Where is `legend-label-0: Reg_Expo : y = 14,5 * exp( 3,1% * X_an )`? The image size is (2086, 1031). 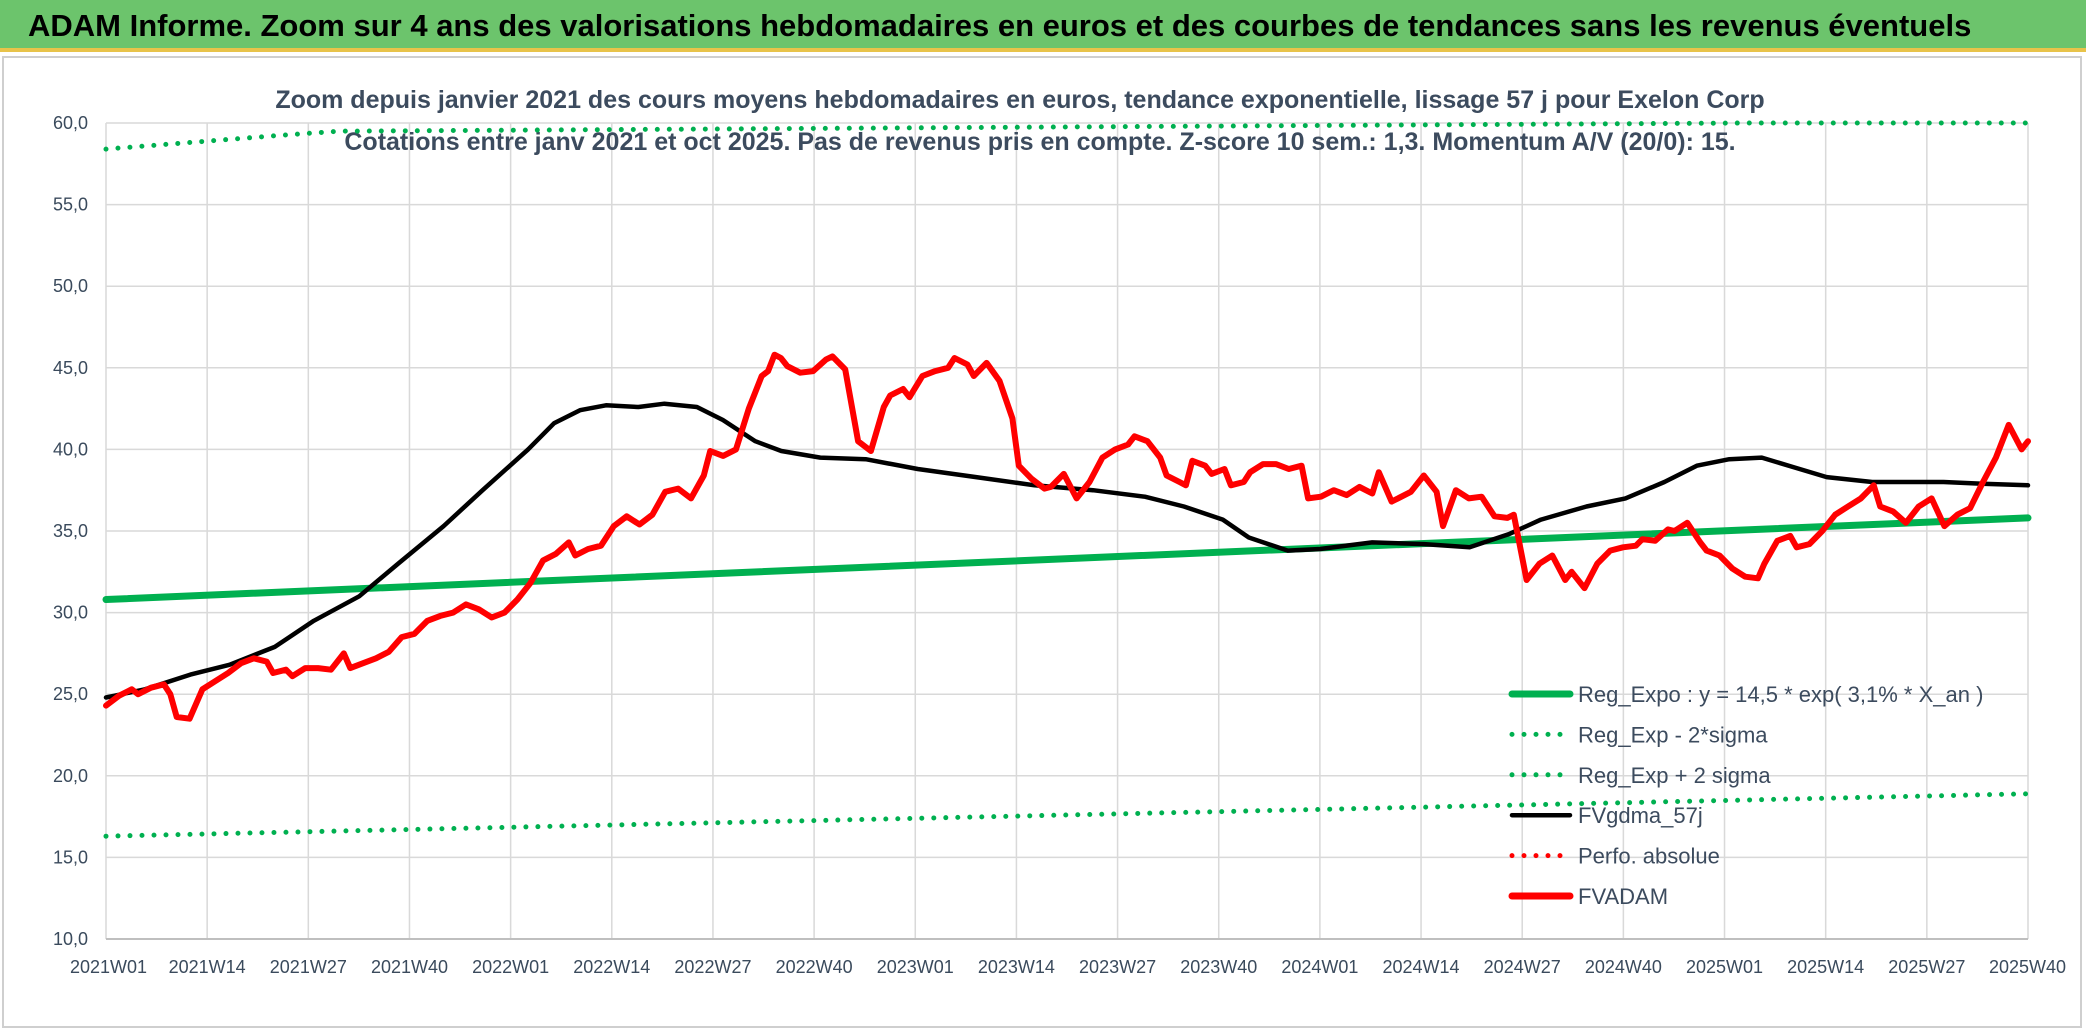 legend-label-0: Reg_Expo : y = 14,5 * exp( 3,1% * X_an ) is located at coordinates (1780, 694).